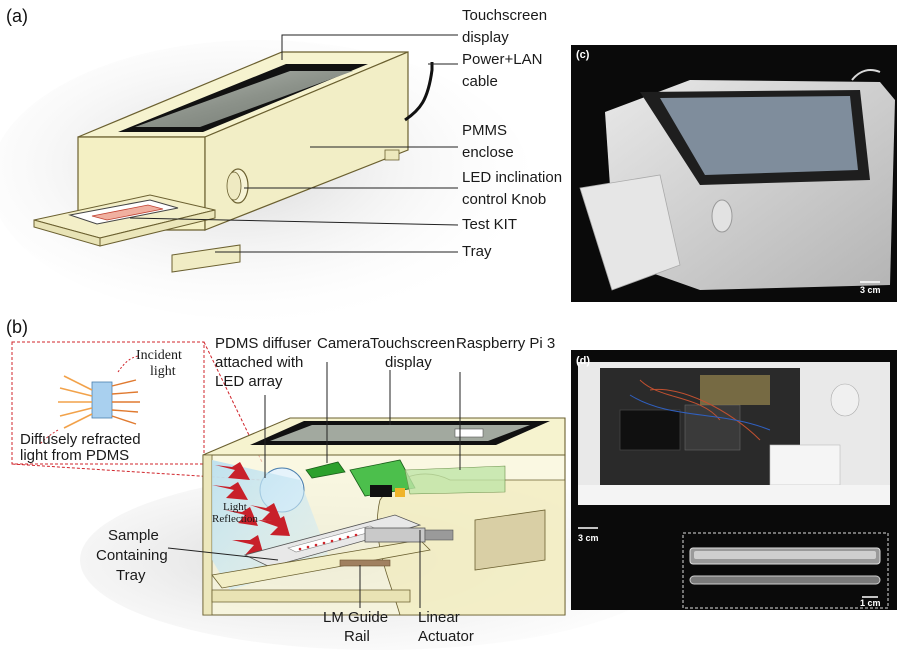 The image size is (900, 653). What do you see at coordinates (89, 400) in the screenshot?
I see `callout-diffuser` at bounding box center [89, 400].